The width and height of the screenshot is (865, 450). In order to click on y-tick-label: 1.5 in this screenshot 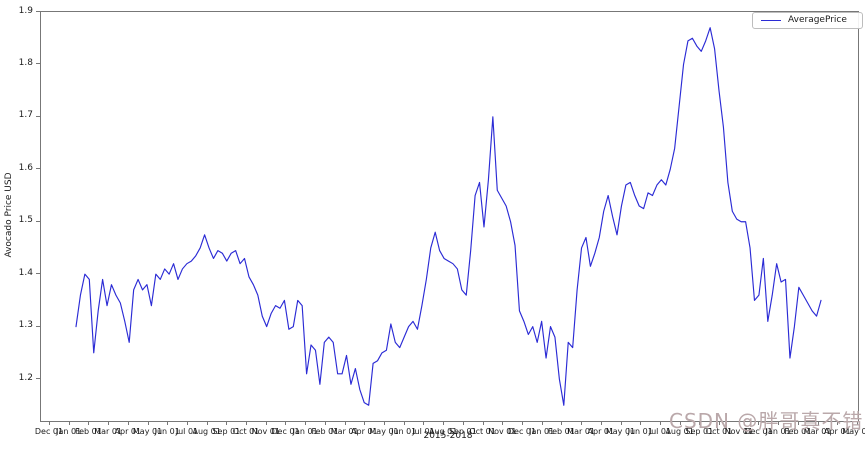, I will do `click(25, 220)`.